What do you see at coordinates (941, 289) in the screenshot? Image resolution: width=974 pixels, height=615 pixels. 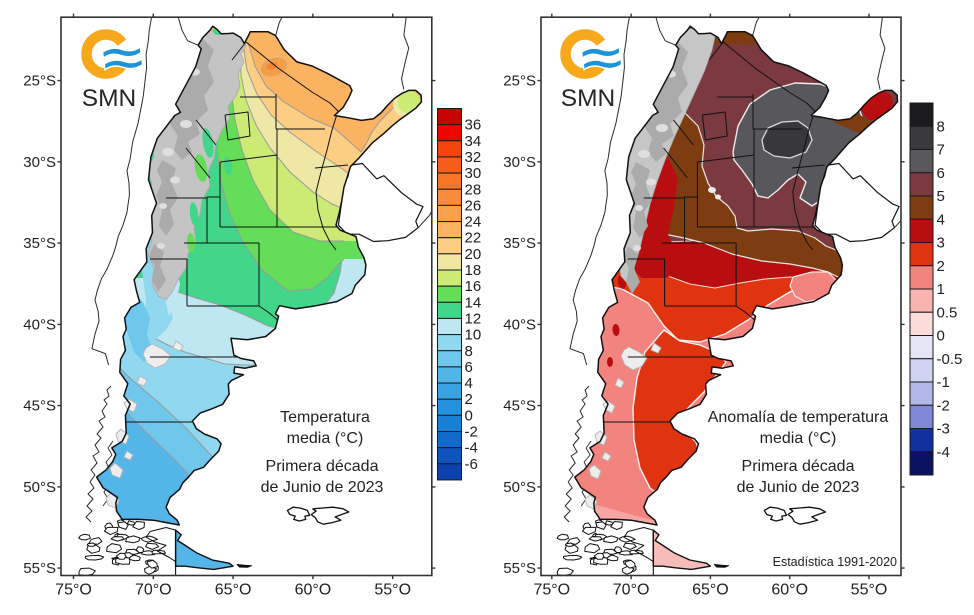 I see `svg-text: 1` at bounding box center [941, 289].